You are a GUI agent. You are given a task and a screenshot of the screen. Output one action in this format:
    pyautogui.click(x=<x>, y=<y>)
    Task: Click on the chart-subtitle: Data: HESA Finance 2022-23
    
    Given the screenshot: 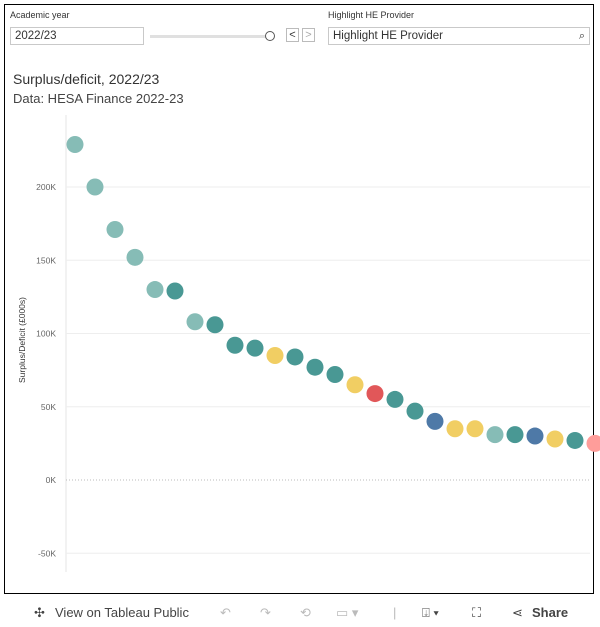 What is the action you would take?
    pyautogui.click(x=98, y=98)
    